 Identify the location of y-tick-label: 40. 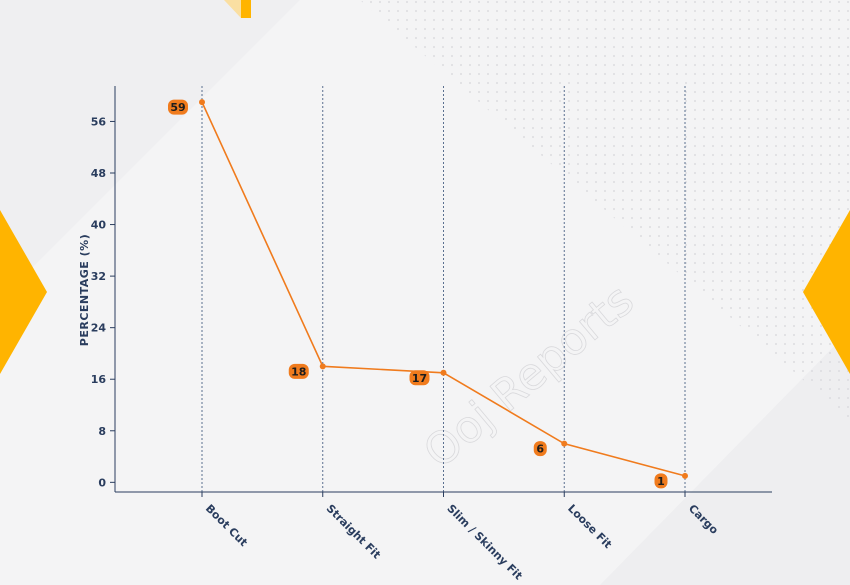
(99, 225).